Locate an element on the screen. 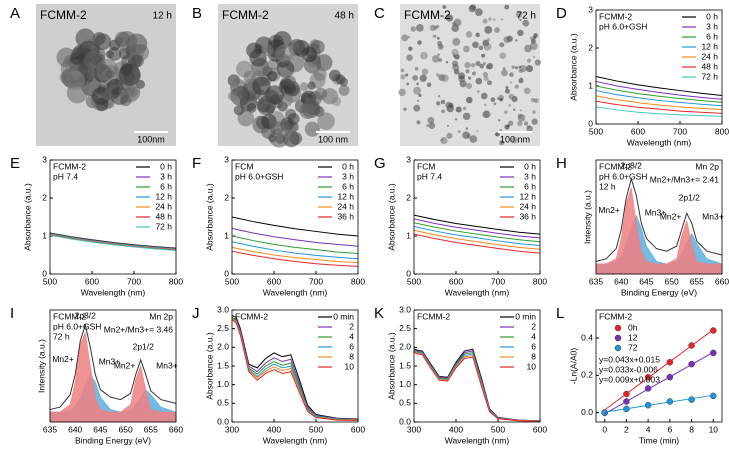  y-tick-label: 0.4 is located at coordinates (587, 337).